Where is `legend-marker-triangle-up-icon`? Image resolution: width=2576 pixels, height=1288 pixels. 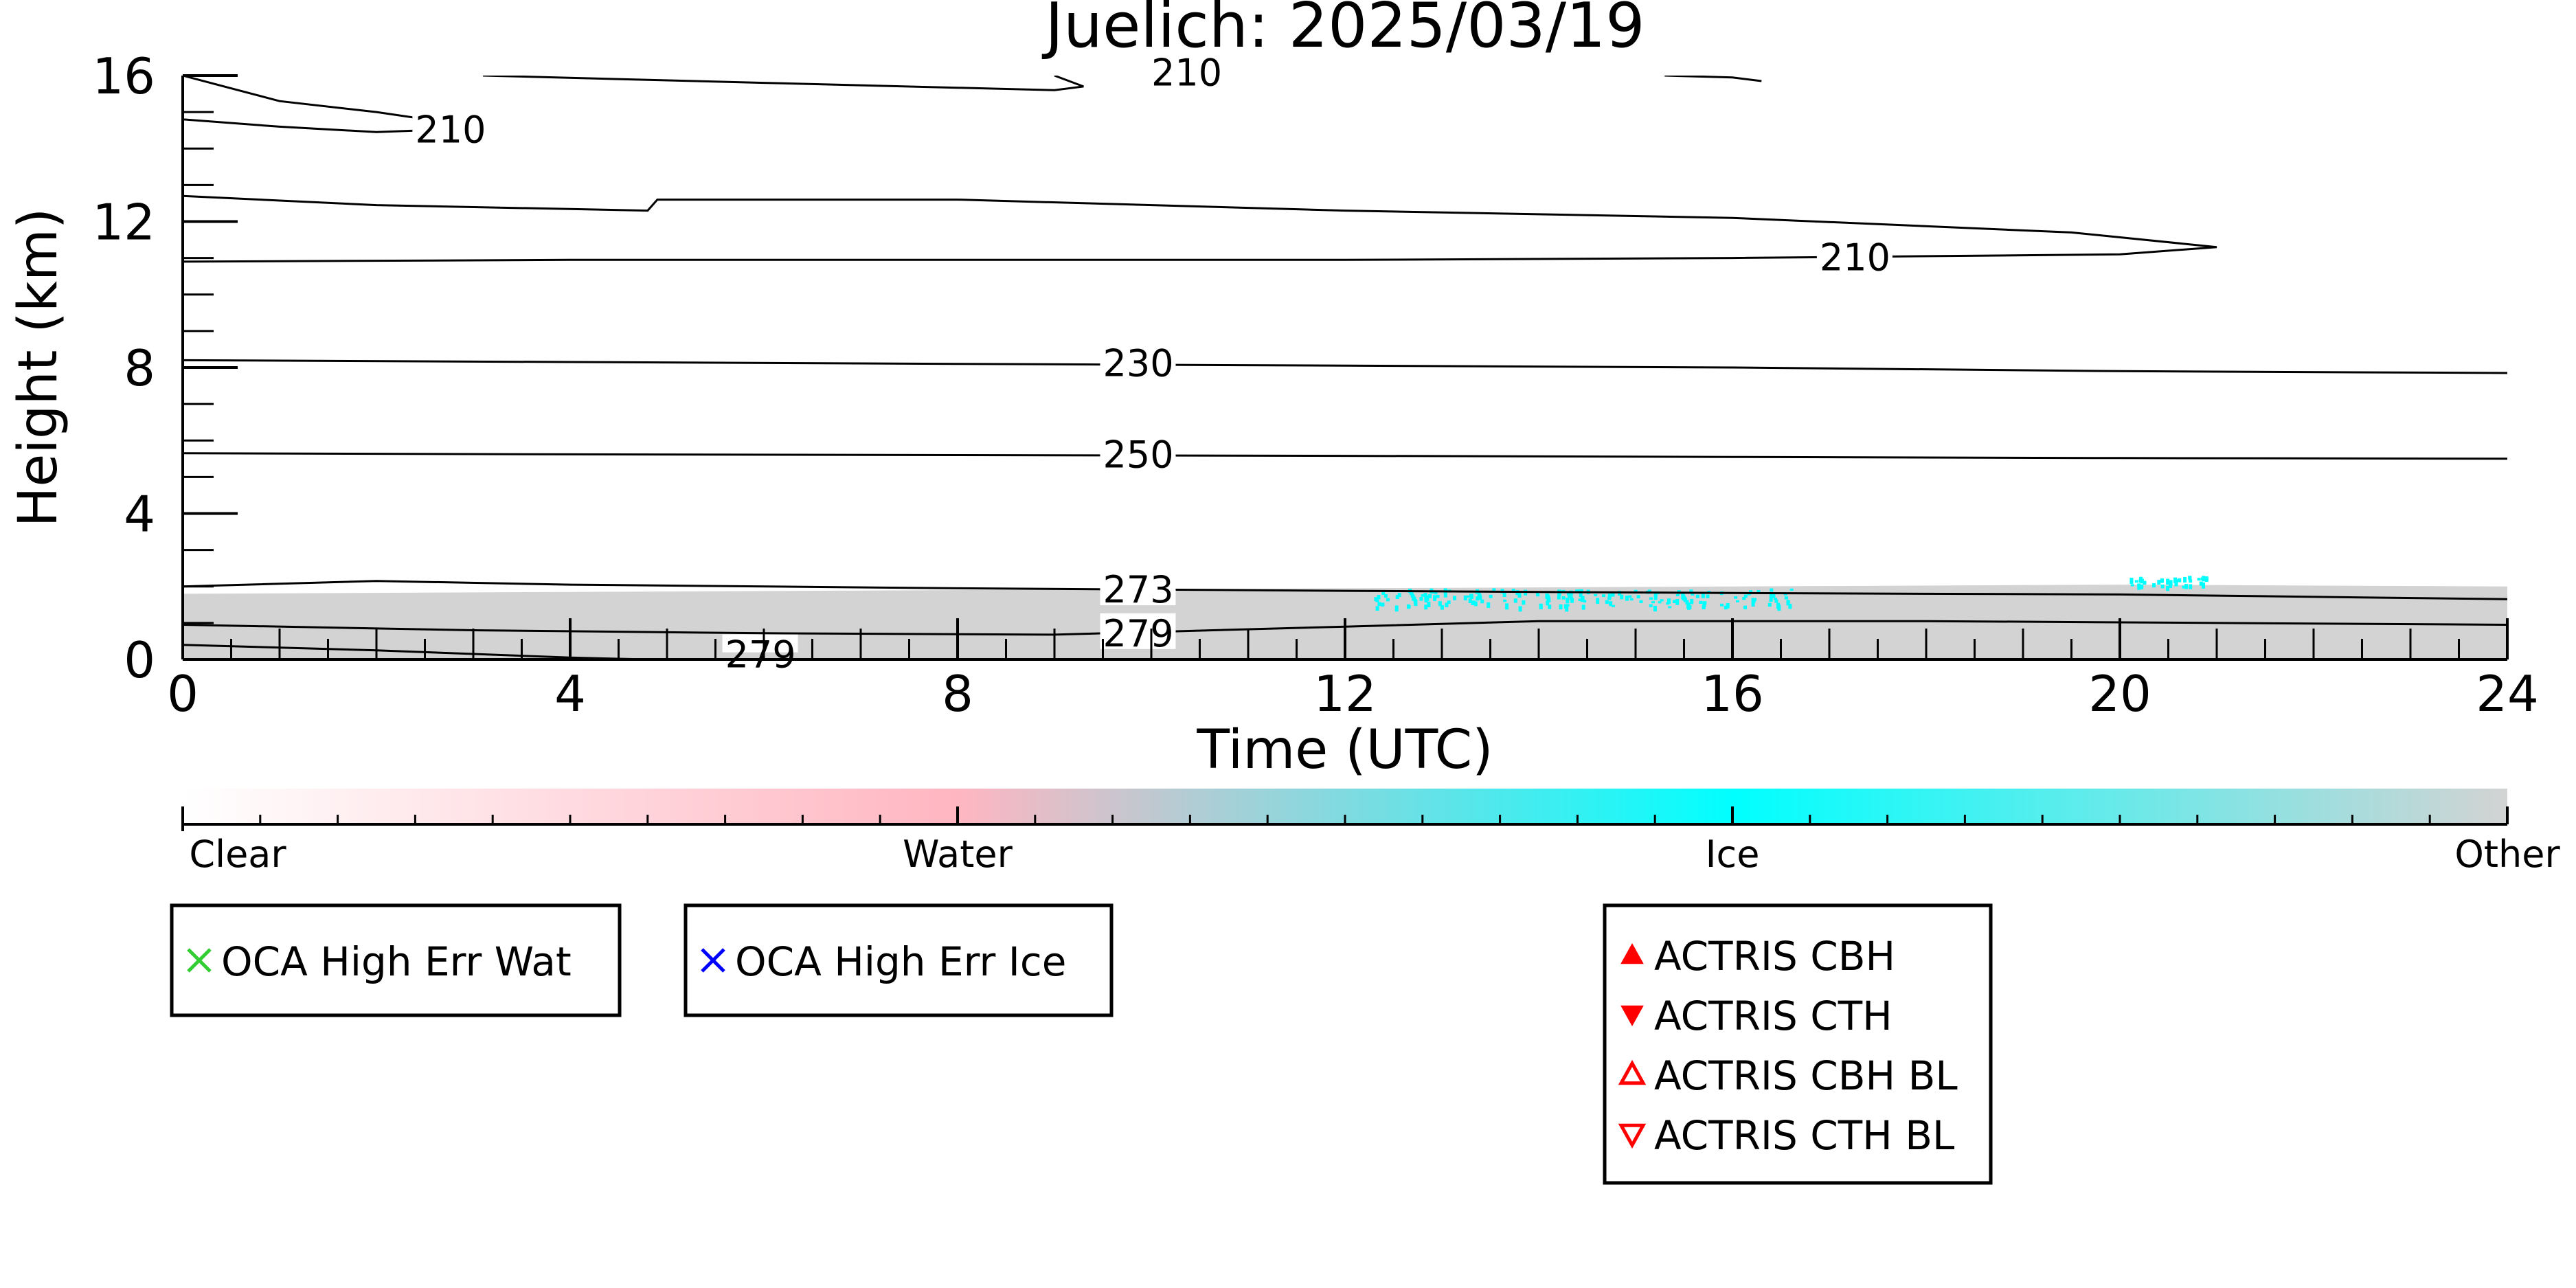
legend-marker-triangle-up-icon is located at coordinates (1632, 1072).